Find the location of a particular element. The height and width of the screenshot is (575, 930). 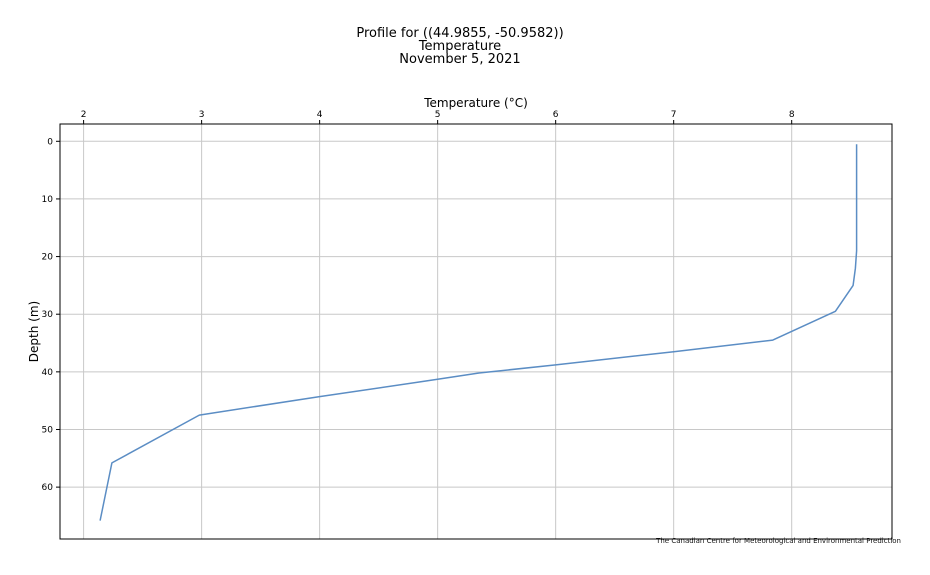

x-tick-label: 4 is located at coordinates (320, 115).